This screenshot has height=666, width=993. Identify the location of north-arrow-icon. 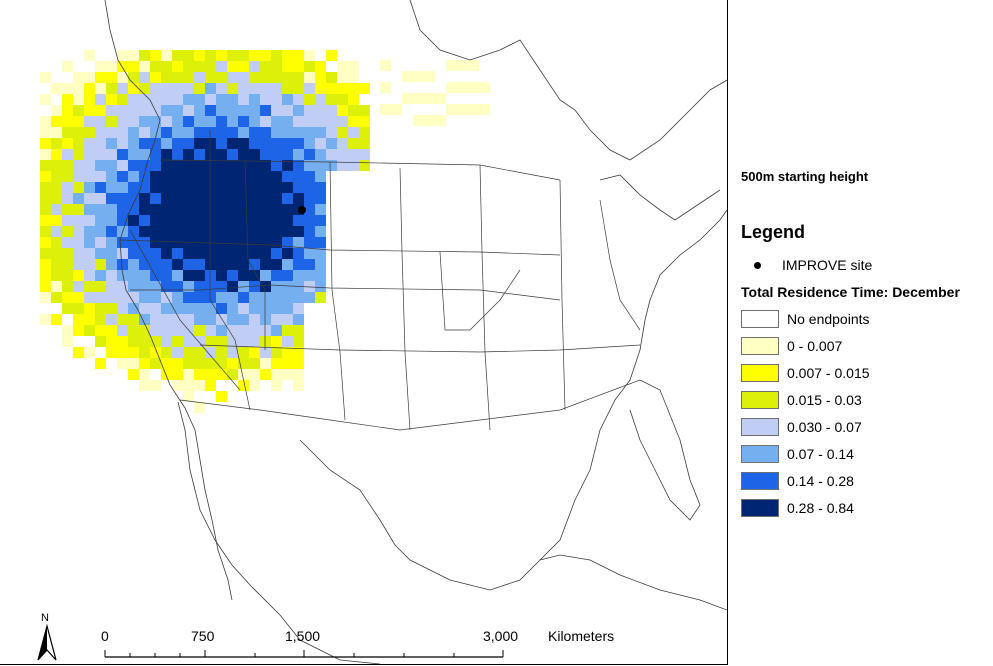
(47, 642).